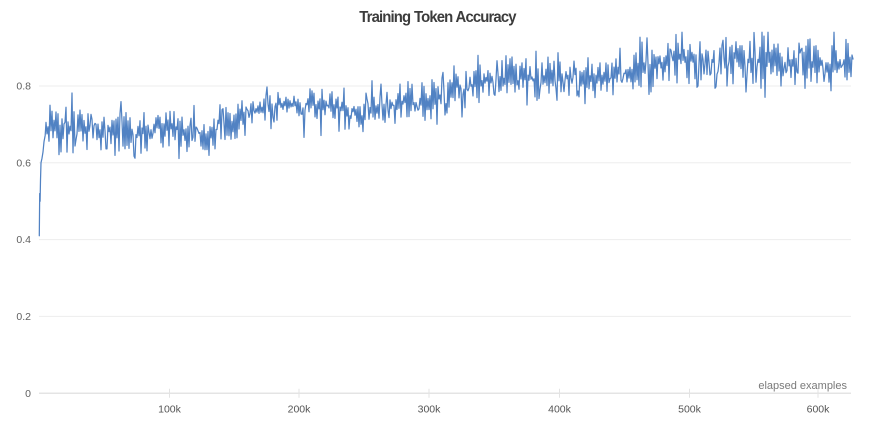  I want to click on svg-text: 0.6, so click(23, 163).